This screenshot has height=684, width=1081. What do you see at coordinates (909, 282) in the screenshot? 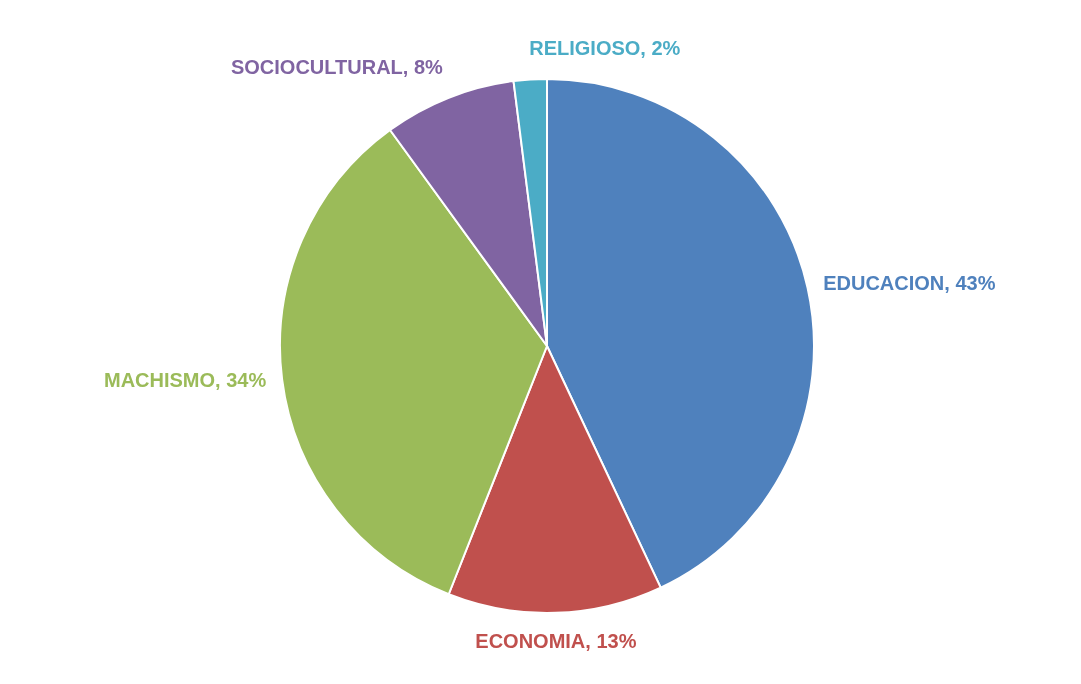
I see `slice-label: EDUCACION, 43%` at bounding box center [909, 282].